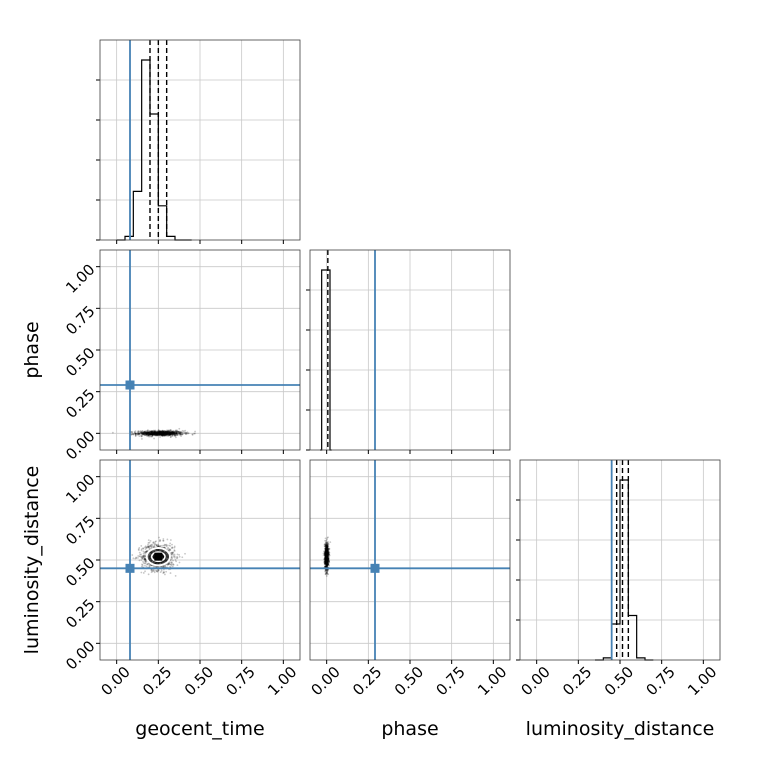 This screenshot has height=760, width=760. What do you see at coordinates (80, 488) in the screenshot?
I see `y-tick-label: 1.00` at bounding box center [80, 488].